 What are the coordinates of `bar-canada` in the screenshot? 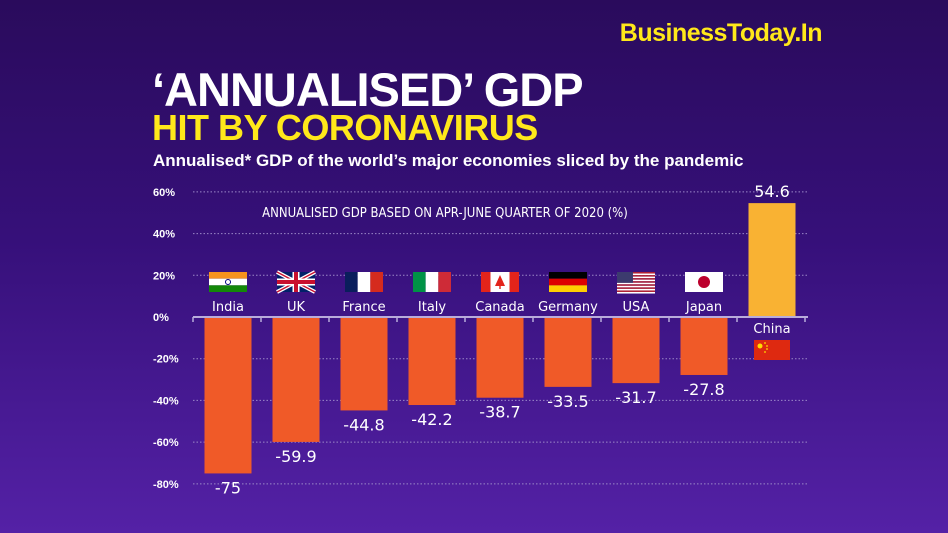 It's located at (500, 357).